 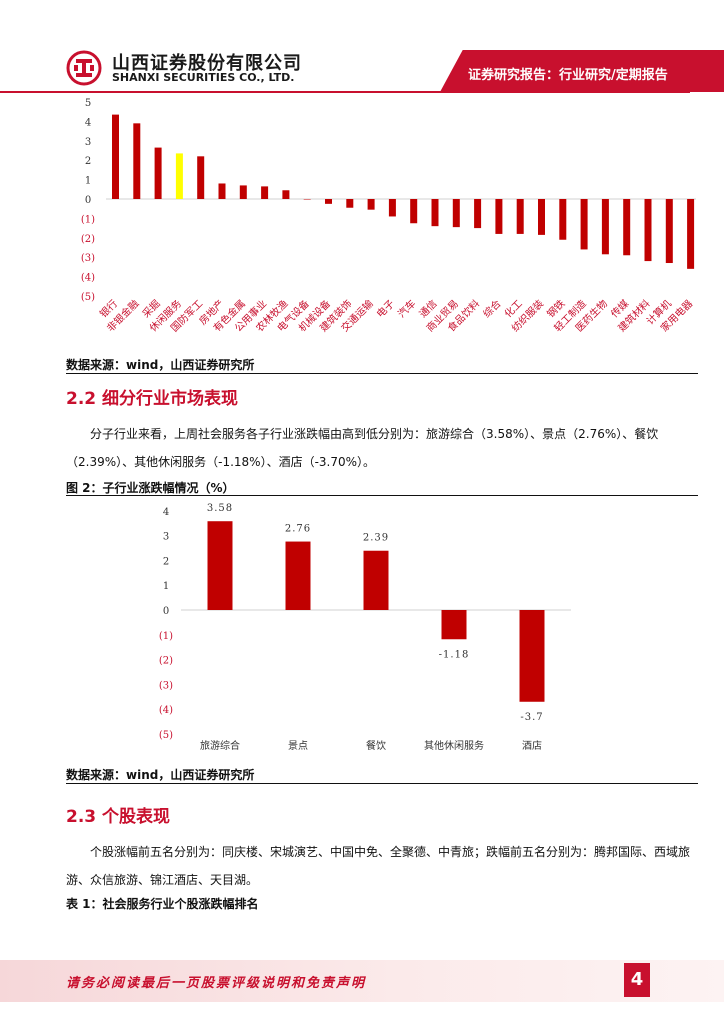 What do you see at coordinates (406, 308) in the screenshot?
I see `x-tick-label: 汽车` at bounding box center [406, 308].